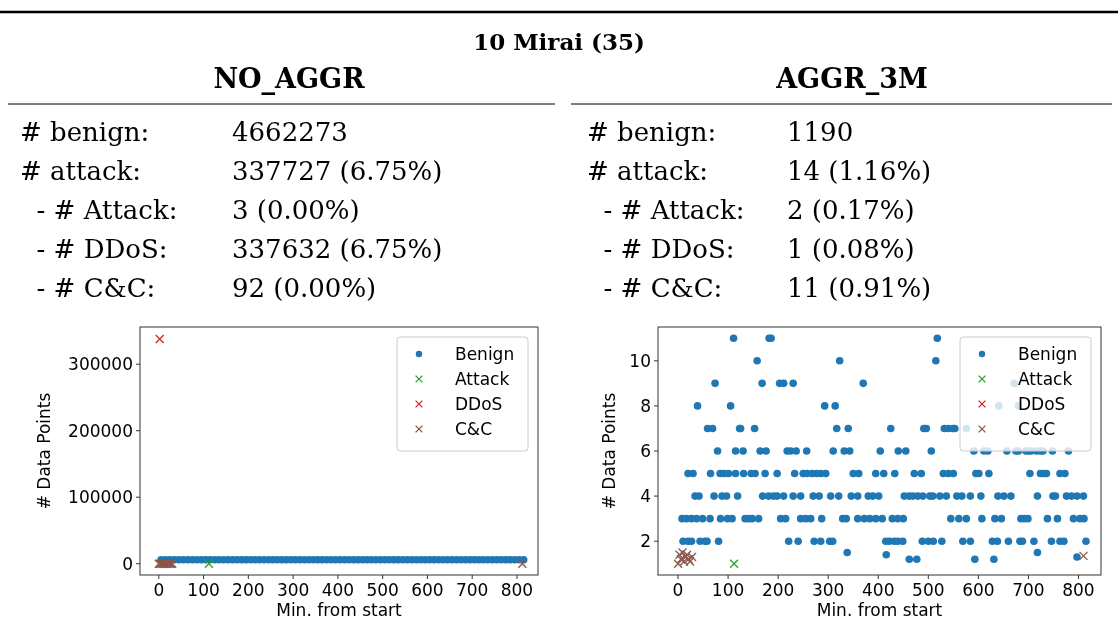 The height and width of the screenshot is (640, 1118). What do you see at coordinates (296, 210) in the screenshot?
I see `text: 3 (0.00%)` at bounding box center [296, 210].